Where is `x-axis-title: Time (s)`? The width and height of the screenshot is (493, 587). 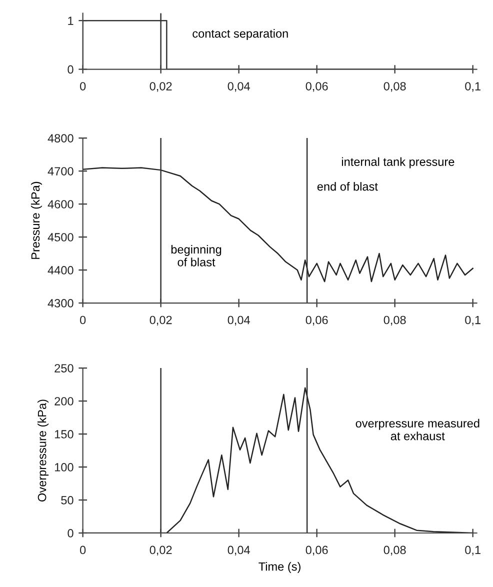
x-axis-title: Time (s) is located at coordinates (279, 568).